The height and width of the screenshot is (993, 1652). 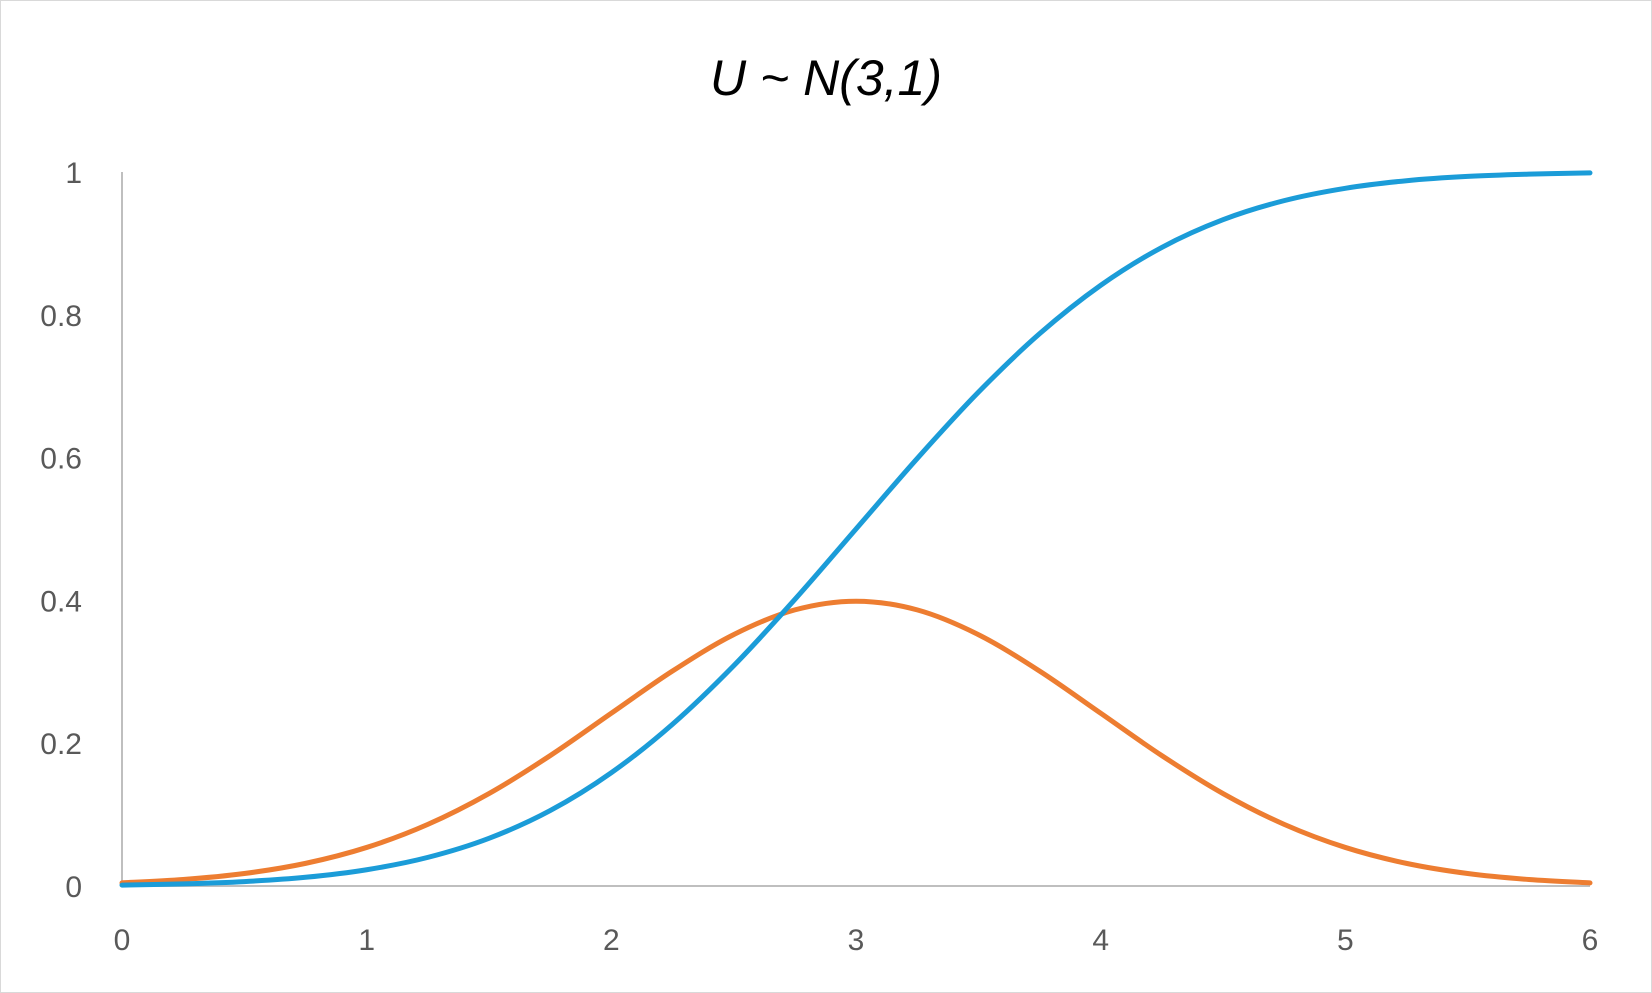 I want to click on y-tick-label: 0.6, so click(x=61, y=459).